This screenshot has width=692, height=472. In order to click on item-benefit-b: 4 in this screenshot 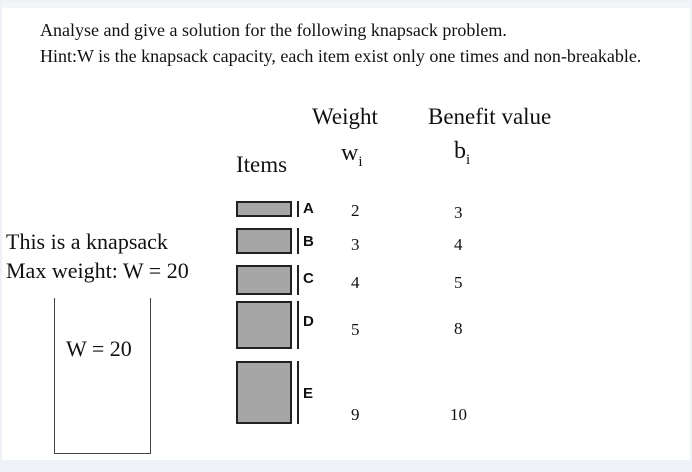, I will do `click(458, 244)`.